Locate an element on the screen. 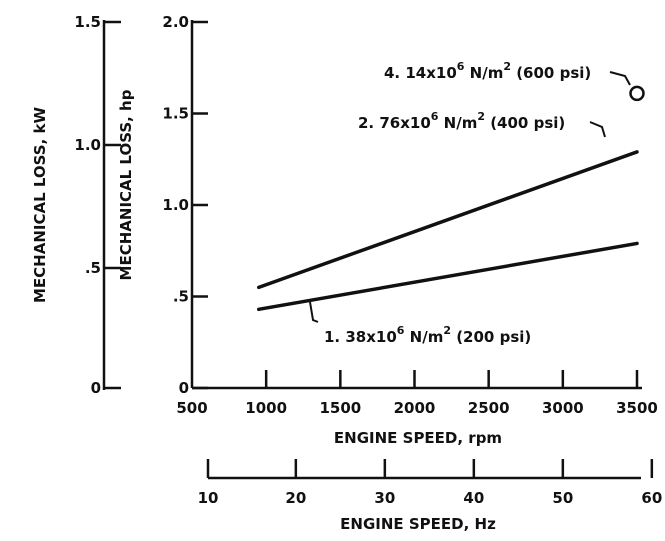  hz-tick-label: 20 is located at coordinates (295, 498).